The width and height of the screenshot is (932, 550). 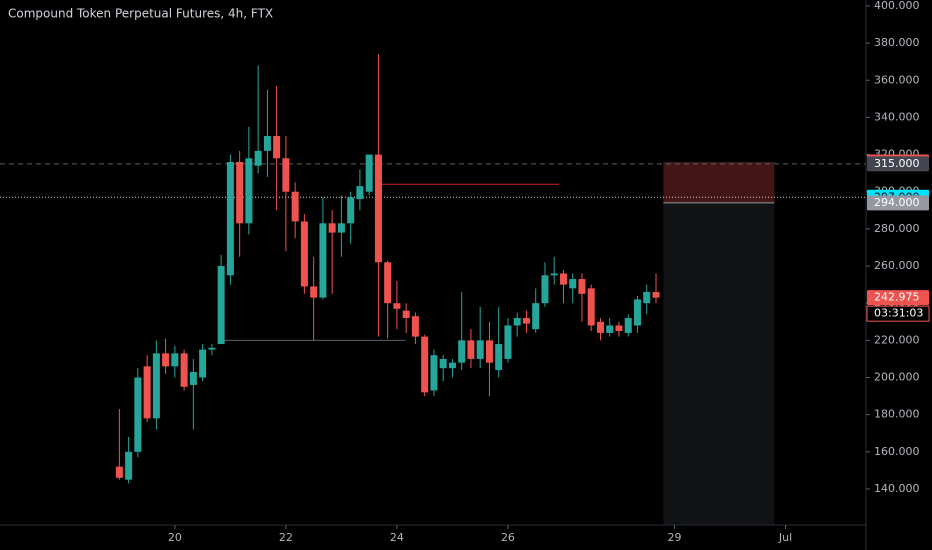 What do you see at coordinates (897, 451) in the screenshot?
I see `y-tick-label: 160.000` at bounding box center [897, 451].